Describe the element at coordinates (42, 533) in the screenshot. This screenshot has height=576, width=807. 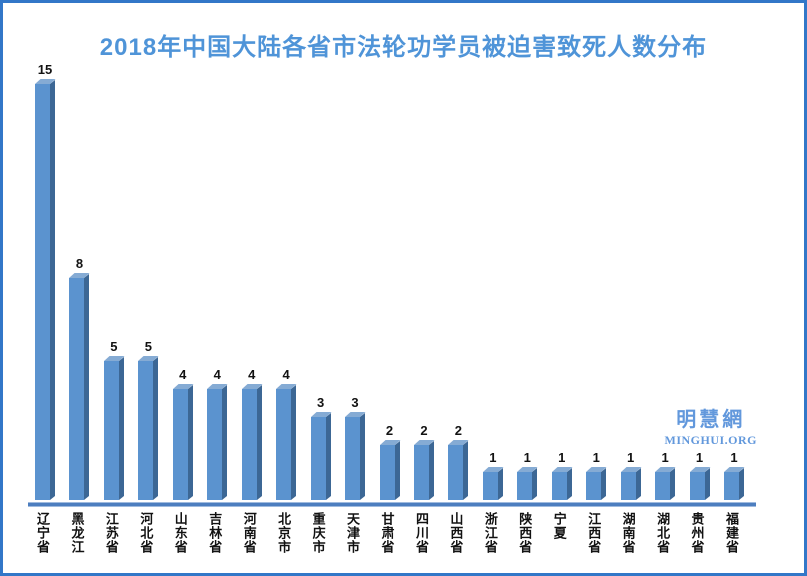
I see `category-label: 辽宁省` at that location.